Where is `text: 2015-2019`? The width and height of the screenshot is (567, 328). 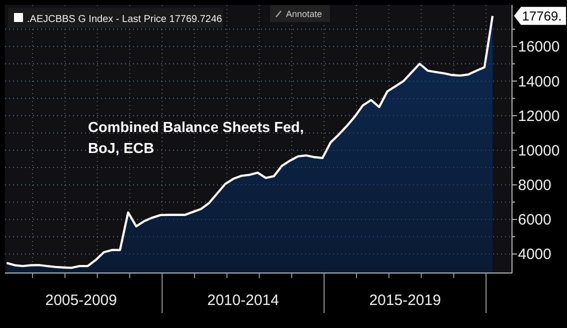
text: 2015-2019 is located at coordinates (405, 300).